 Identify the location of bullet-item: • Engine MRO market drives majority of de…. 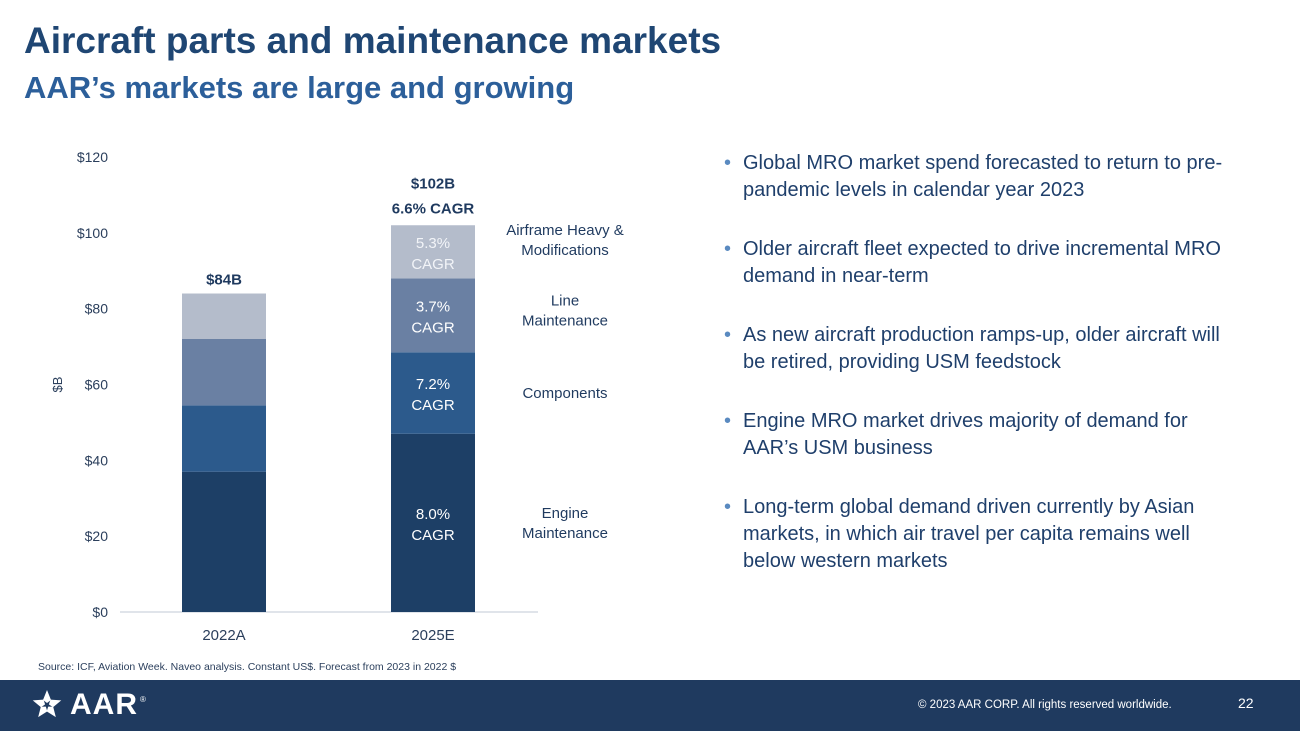
(956, 434).